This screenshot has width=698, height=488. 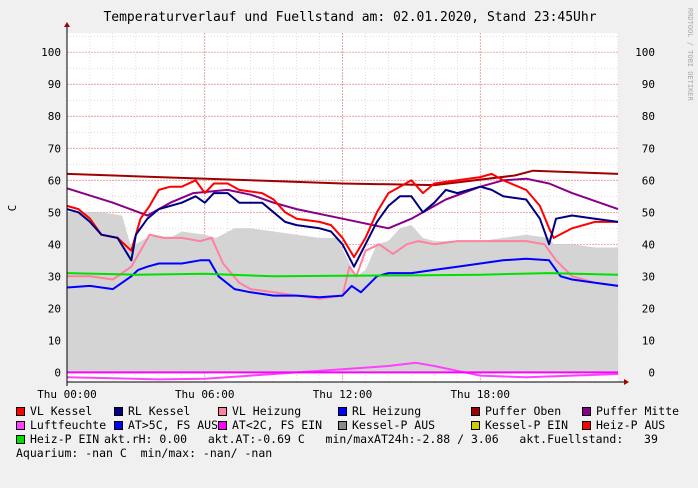 I want to click on y-tick-label-right: 50, so click(x=648, y=212).